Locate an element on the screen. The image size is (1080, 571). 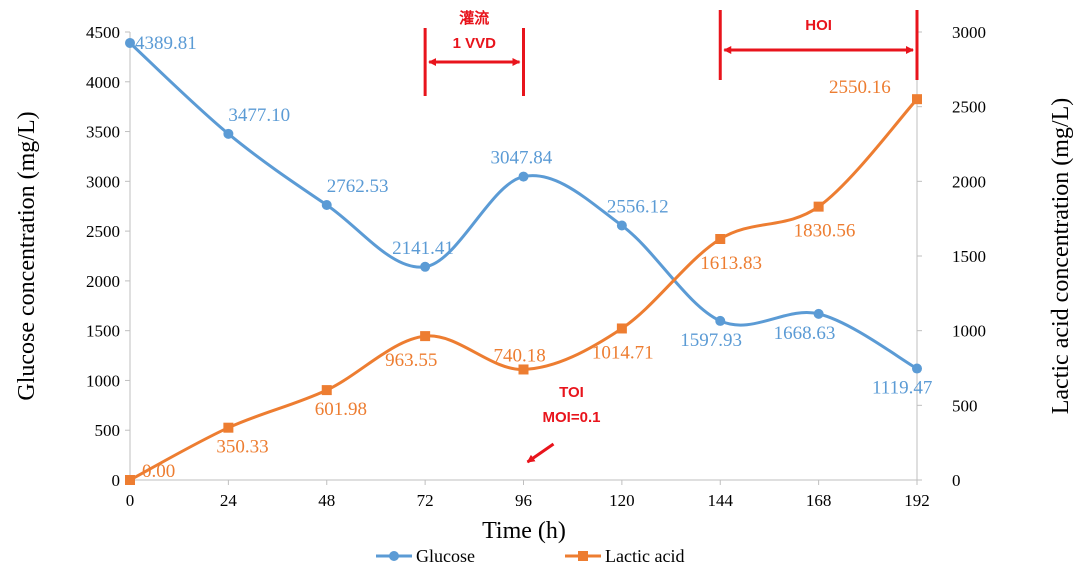
glucose-data-label: 1119.47 is located at coordinates (902, 388).